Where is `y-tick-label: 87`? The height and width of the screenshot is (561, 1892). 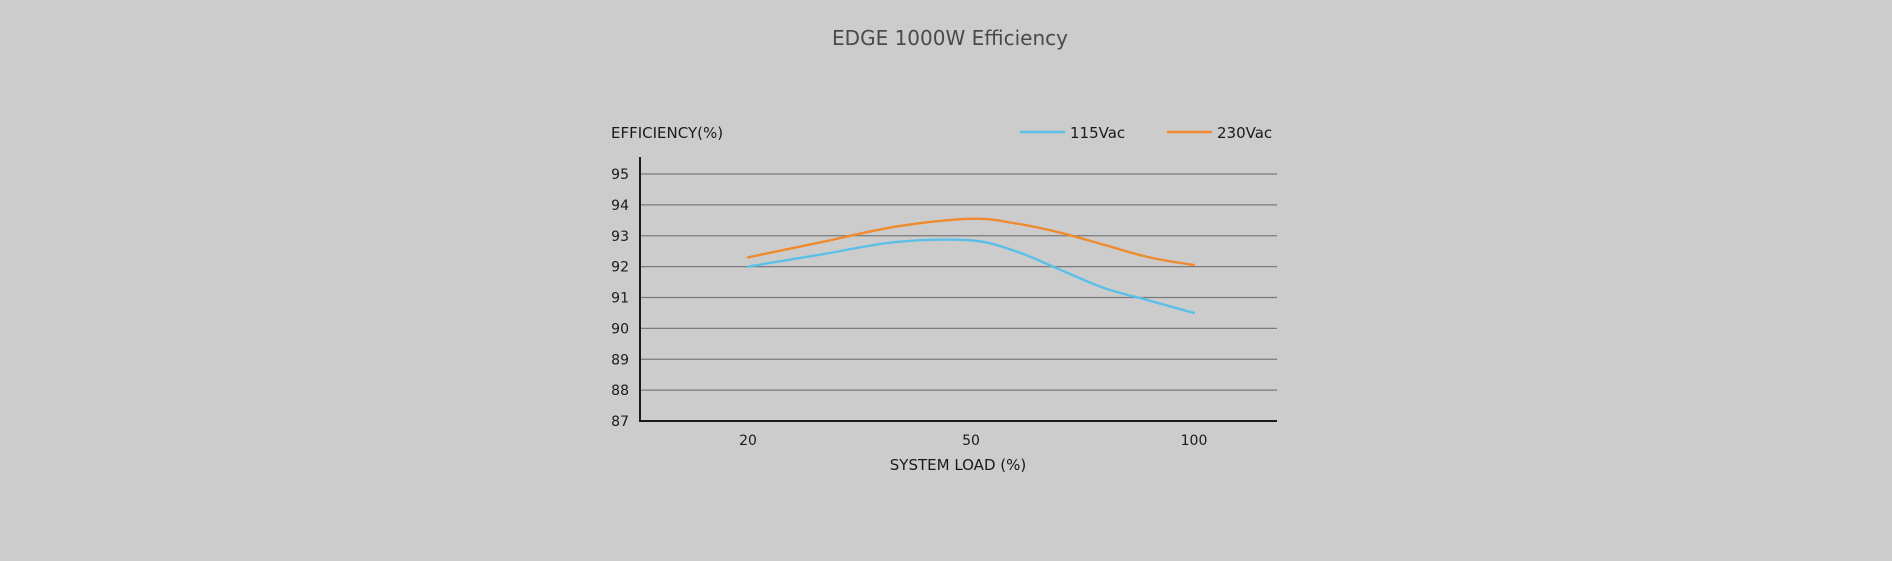
y-tick-label: 87 is located at coordinates (620, 422).